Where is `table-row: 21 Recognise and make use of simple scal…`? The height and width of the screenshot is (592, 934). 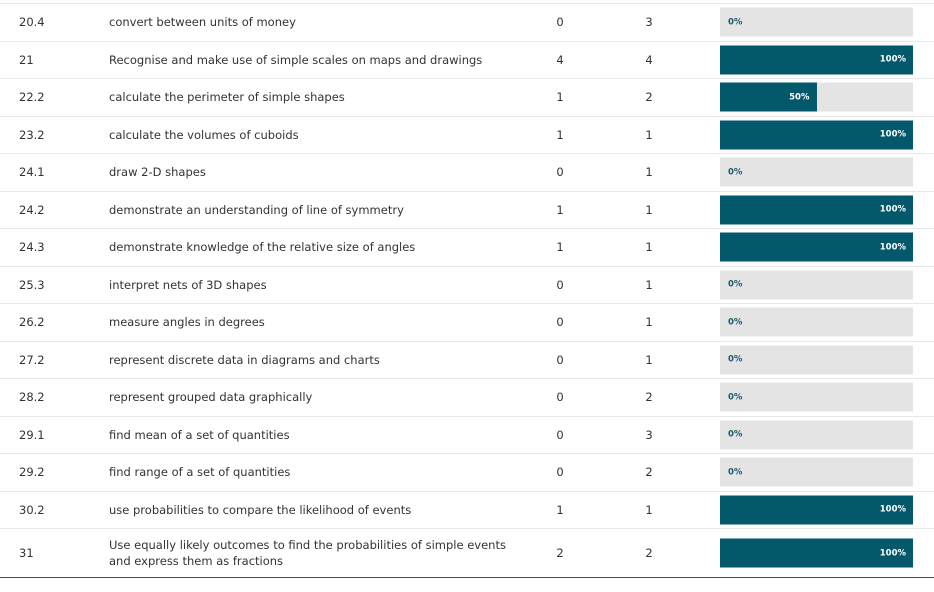 table-row: 21 Recognise and make use of simple scal… is located at coordinates (467, 59).